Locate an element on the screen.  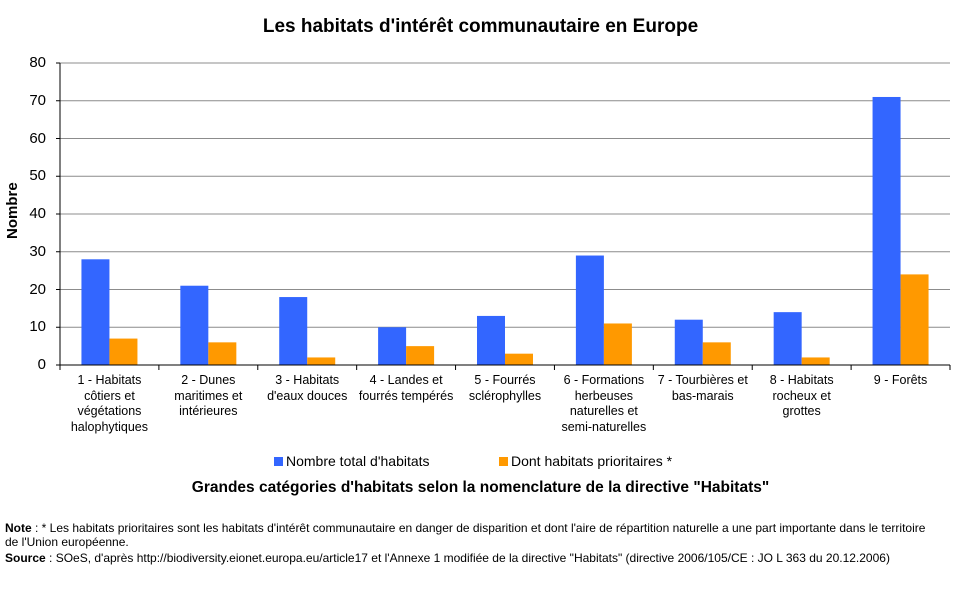
x-tick-label: 5 - Fourrés sclérophylles is located at coordinates (505, 388).